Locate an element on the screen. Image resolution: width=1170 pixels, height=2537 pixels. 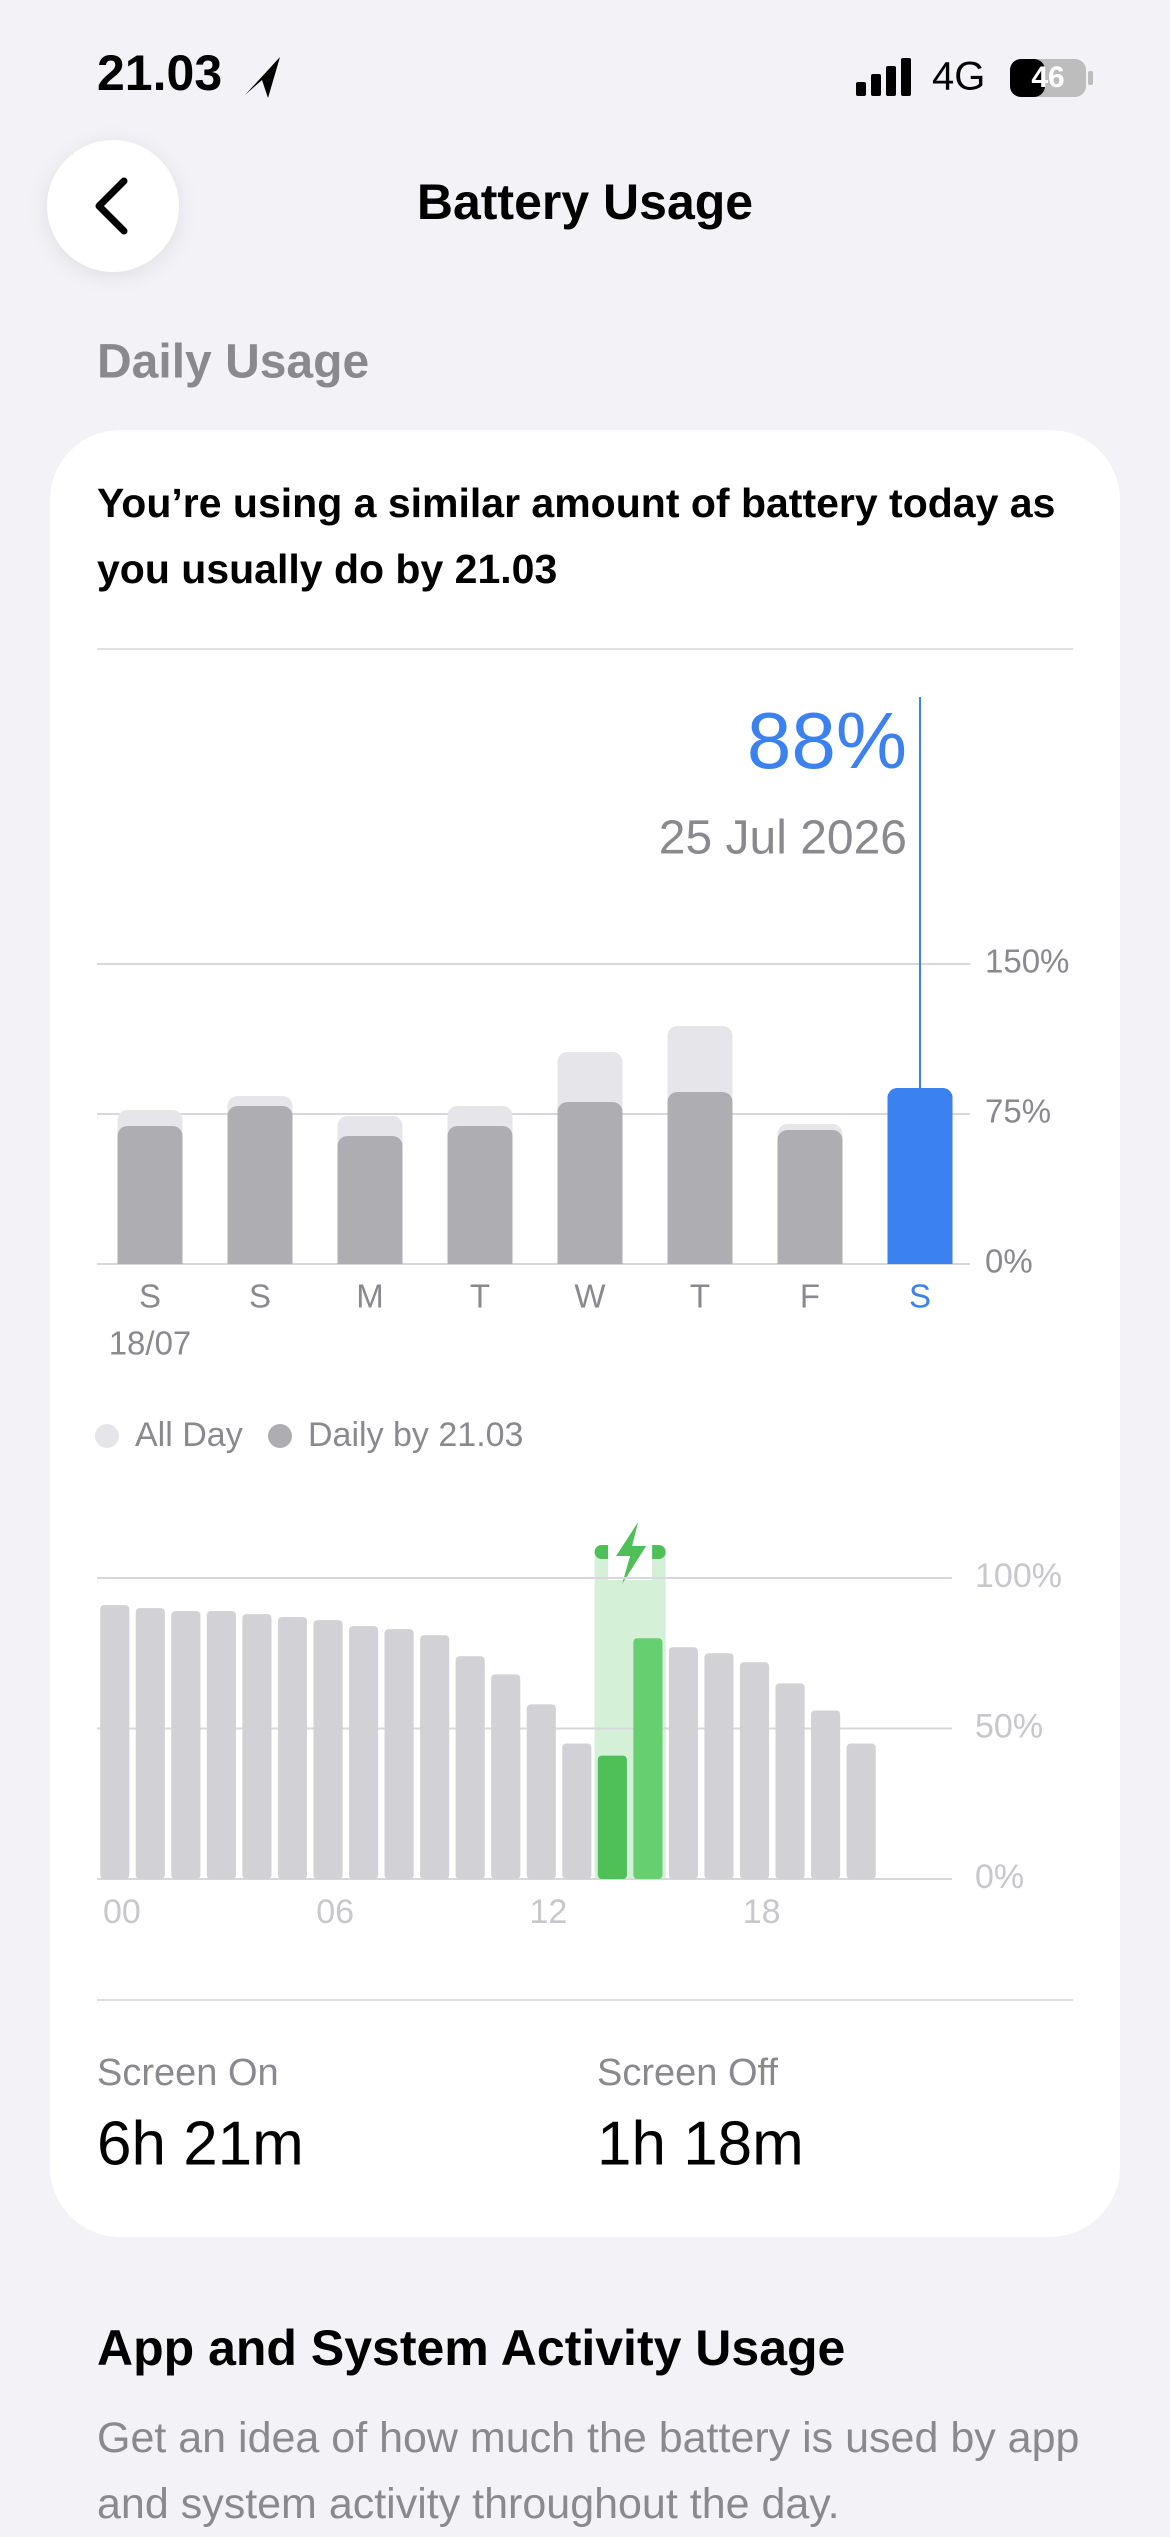
x-tick-label: 06 is located at coordinates (335, 1912).